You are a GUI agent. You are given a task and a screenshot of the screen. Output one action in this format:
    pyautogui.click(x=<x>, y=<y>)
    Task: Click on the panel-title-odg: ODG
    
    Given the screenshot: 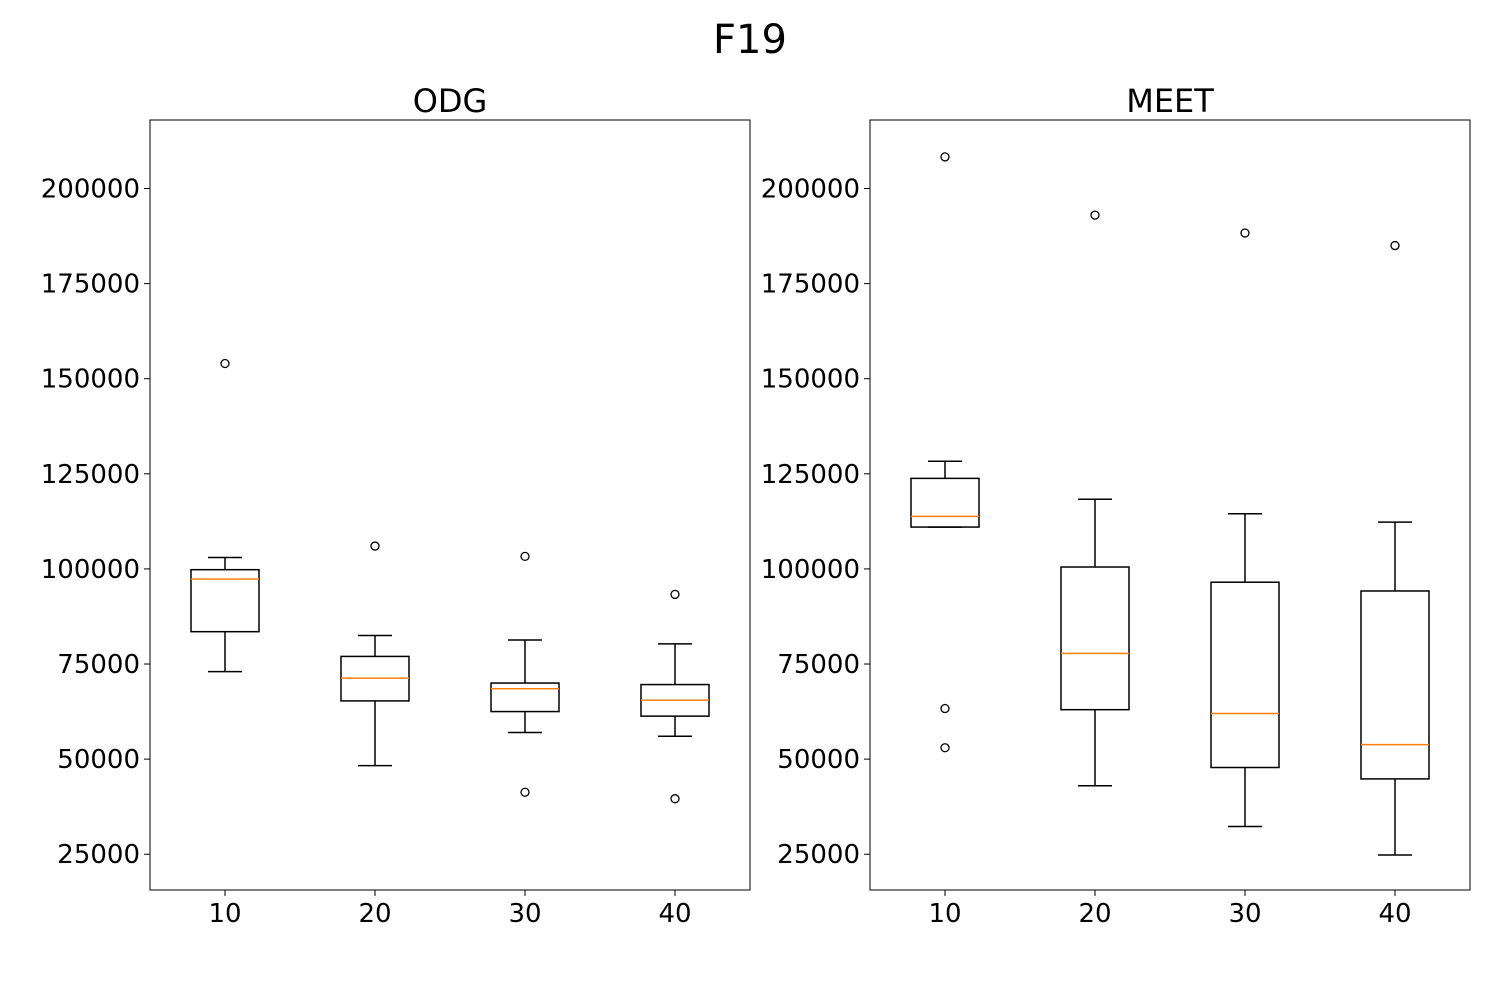 What is the action you would take?
    pyautogui.click(x=450, y=101)
    